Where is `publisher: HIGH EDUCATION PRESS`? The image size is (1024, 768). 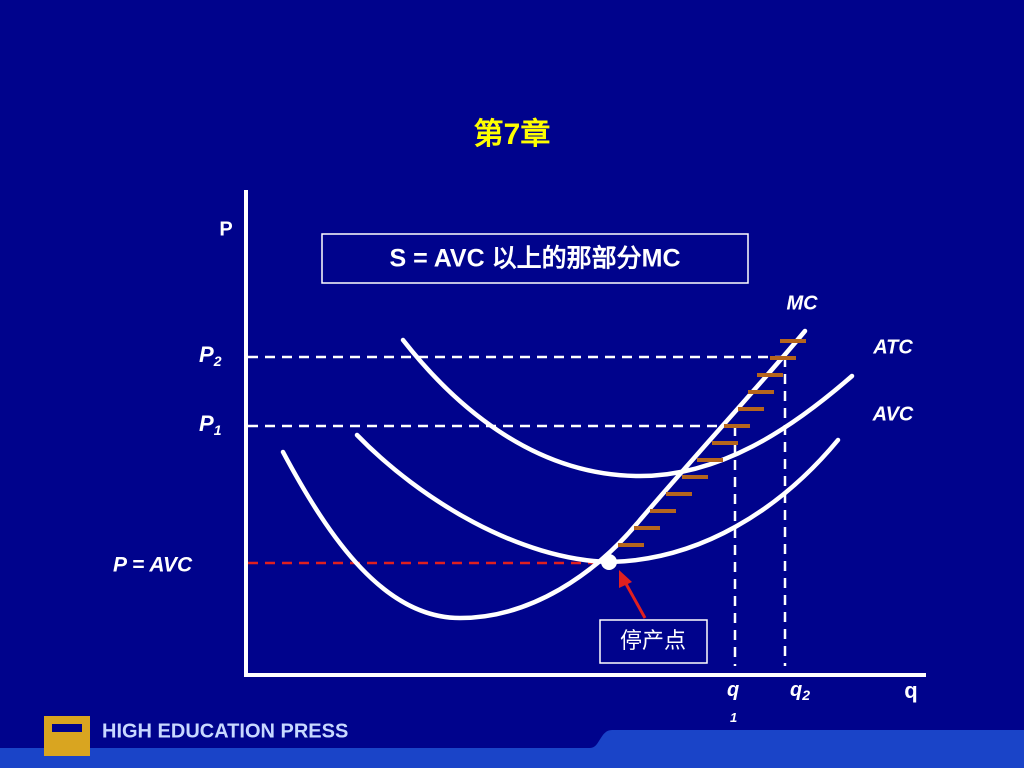 publisher: HIGH EDUCATION PRESS is located at coordinates (225, 731).